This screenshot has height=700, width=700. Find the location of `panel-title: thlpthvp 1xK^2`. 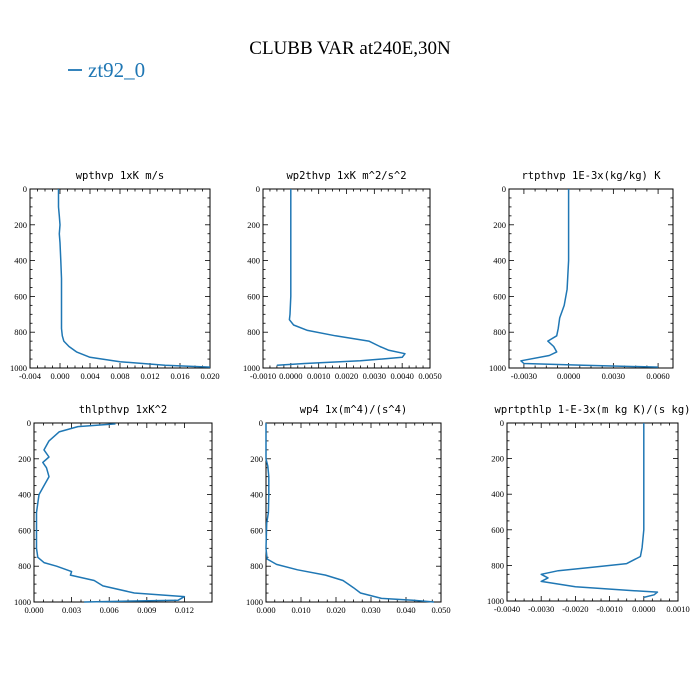

panel-title: thlpthvp 1xK^2 is located at coordinates (123, 410).